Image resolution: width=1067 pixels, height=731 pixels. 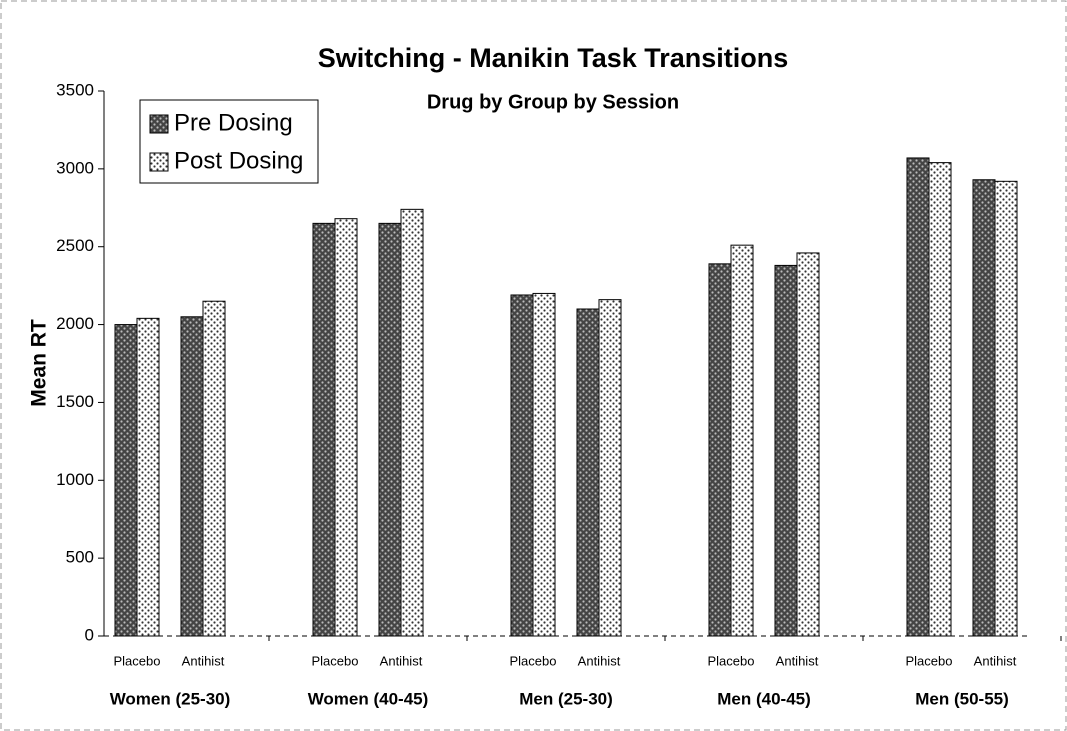 I want to click on legend-label: Post Dosing, so click(x=238, y=160).